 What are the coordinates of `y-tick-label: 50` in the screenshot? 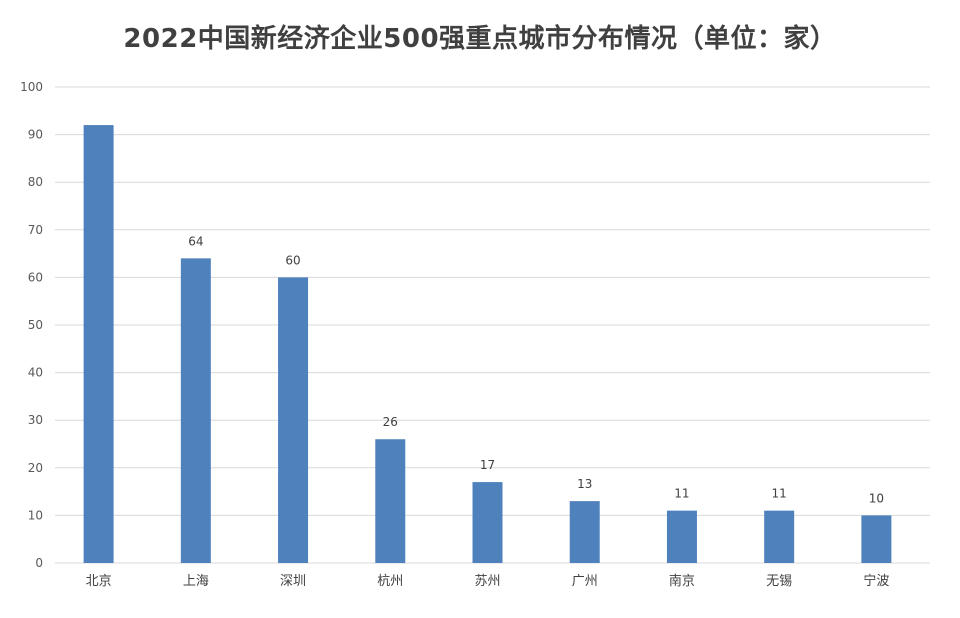 It's located at (35, 325).